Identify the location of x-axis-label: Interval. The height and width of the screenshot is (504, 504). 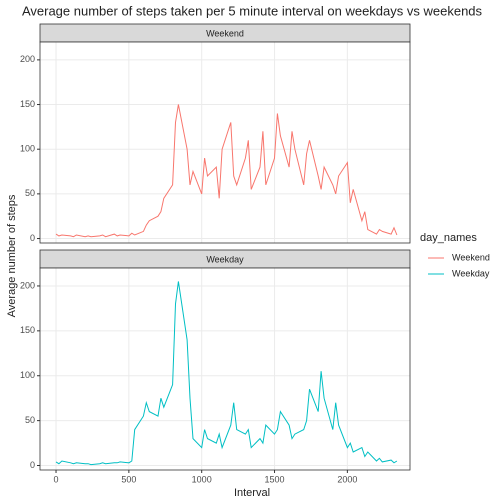
(252, 493).